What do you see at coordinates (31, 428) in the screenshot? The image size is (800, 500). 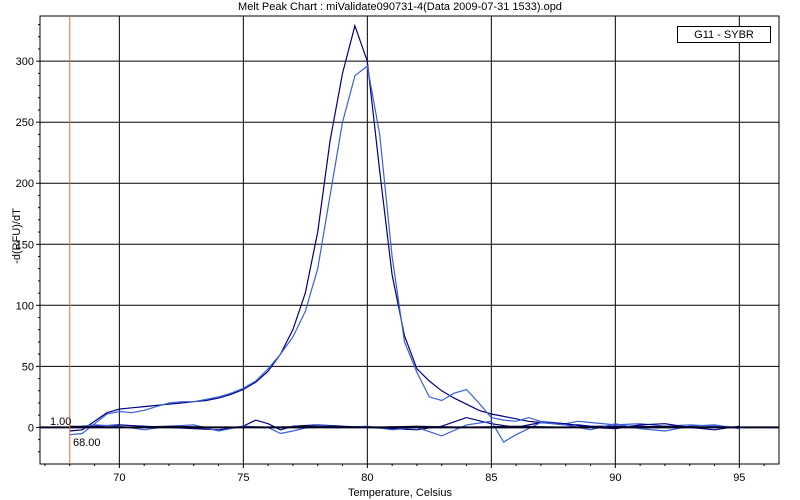 I see `y-tick-label: 0` at bounding box center [31, 428].